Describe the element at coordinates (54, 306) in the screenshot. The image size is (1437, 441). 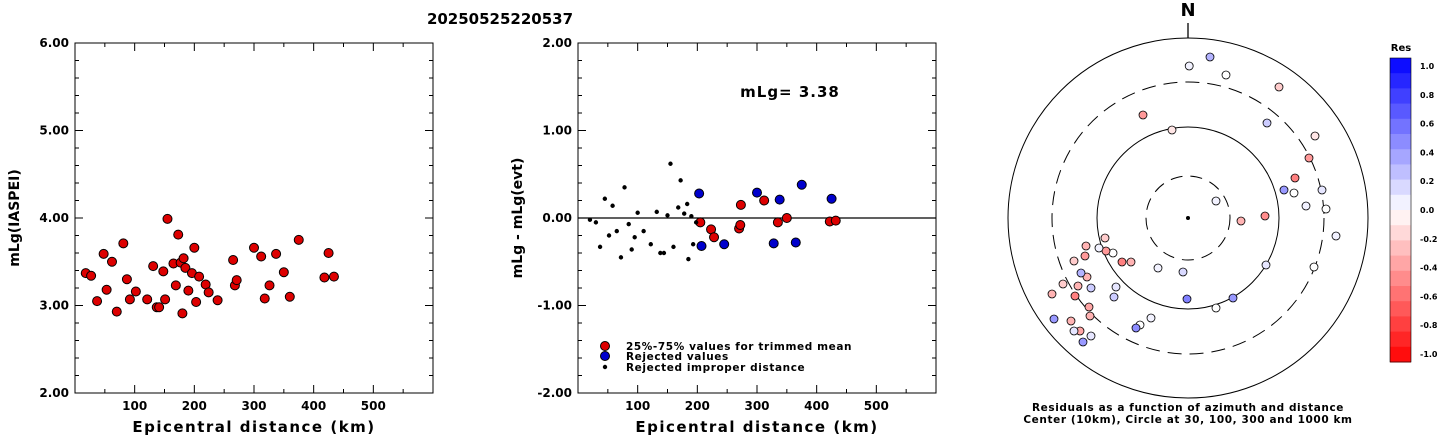
I see `y-tick-label: 3.00` at that location.